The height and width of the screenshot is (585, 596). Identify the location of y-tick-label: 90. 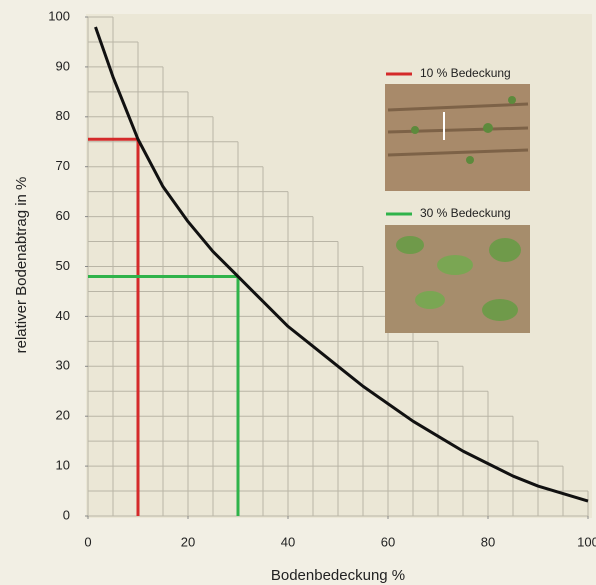
(63, 65).